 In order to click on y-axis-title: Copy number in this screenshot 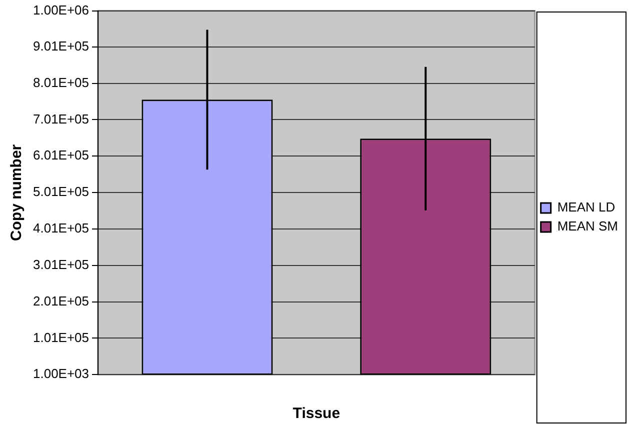, I will do `click(17, 193)`.